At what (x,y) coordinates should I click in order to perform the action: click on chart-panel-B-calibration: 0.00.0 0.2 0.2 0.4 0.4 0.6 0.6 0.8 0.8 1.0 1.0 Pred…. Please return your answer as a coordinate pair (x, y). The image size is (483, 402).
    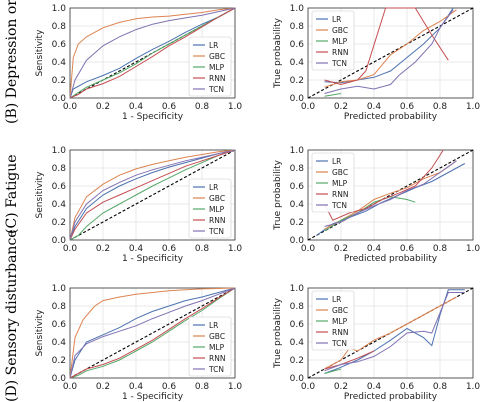
    Looking at the image, I should click on (376, 63).